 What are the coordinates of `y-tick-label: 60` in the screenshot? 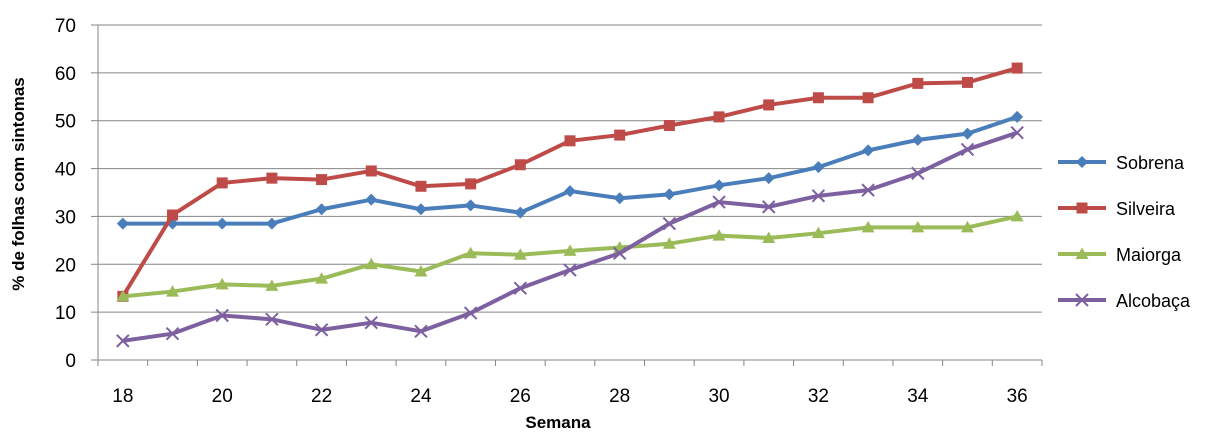 It's located at (65, 74).